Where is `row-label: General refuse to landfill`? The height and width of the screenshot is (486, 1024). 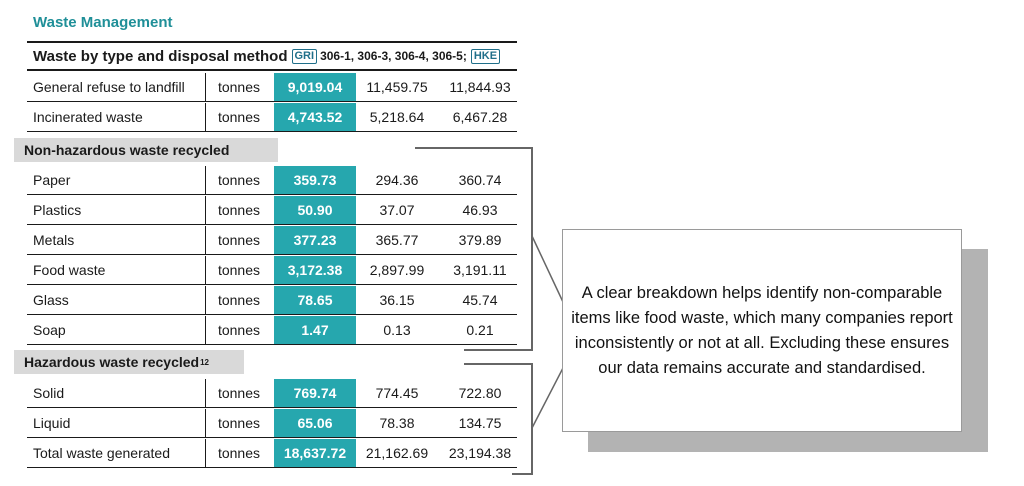
row-label: General refuse to landfill is located at coordinates (109, 87).